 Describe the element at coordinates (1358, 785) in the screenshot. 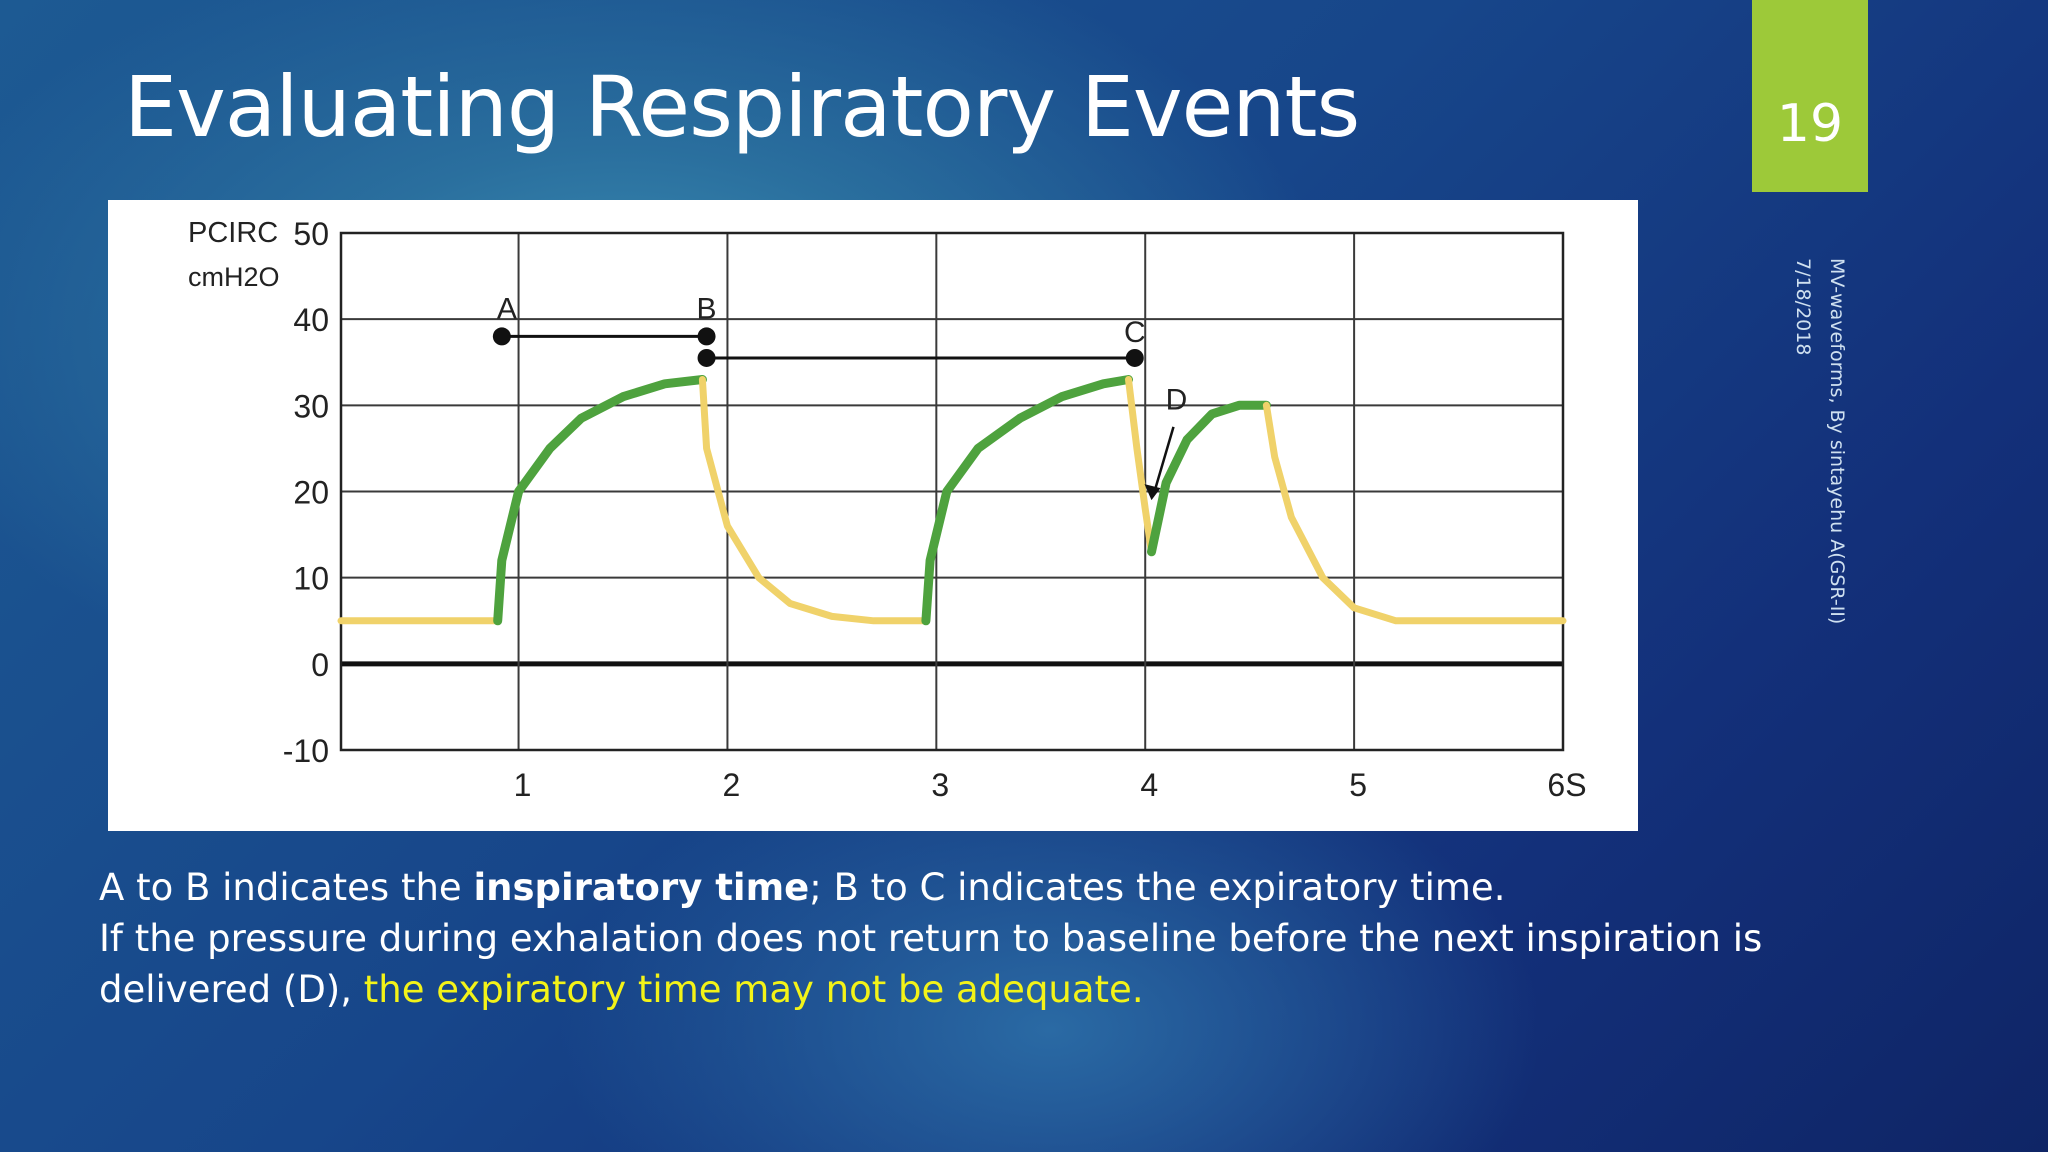

I see `x-tick-label: 5` at that location.